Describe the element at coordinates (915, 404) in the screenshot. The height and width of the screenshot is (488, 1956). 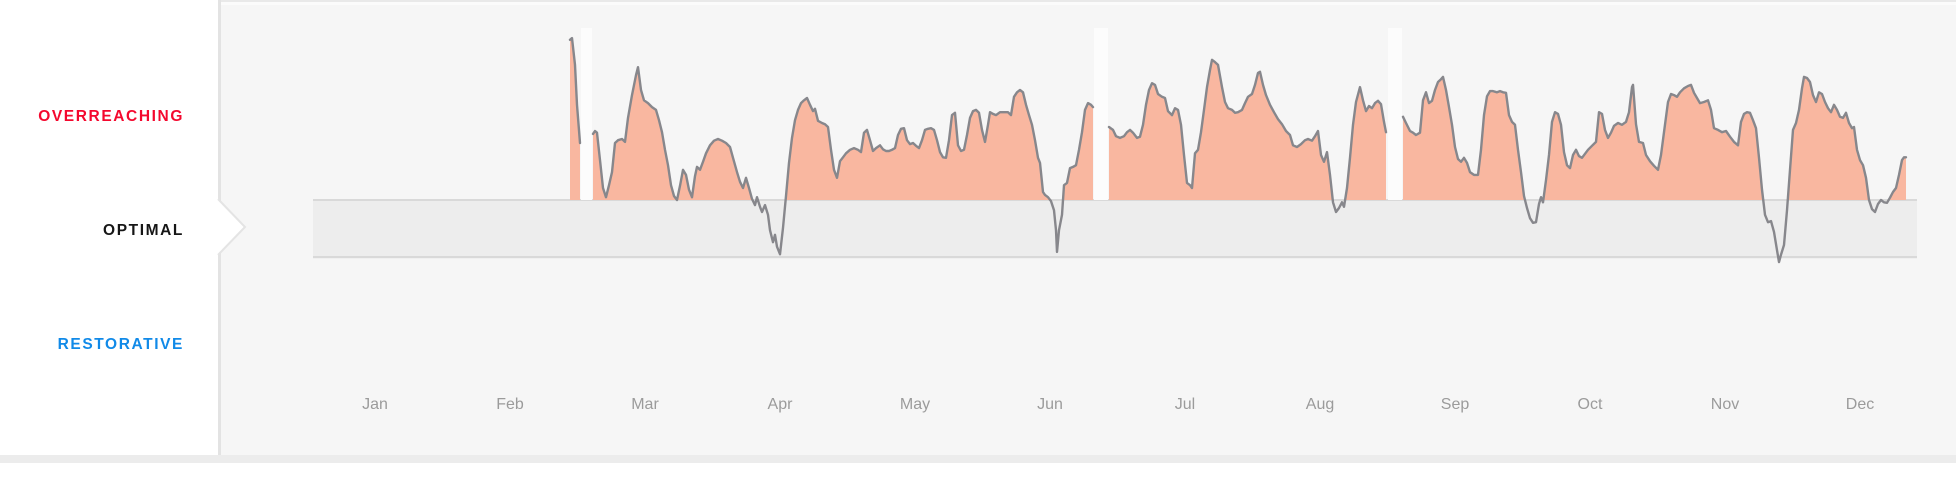
I see `x-axis-label-may: May` at that location.